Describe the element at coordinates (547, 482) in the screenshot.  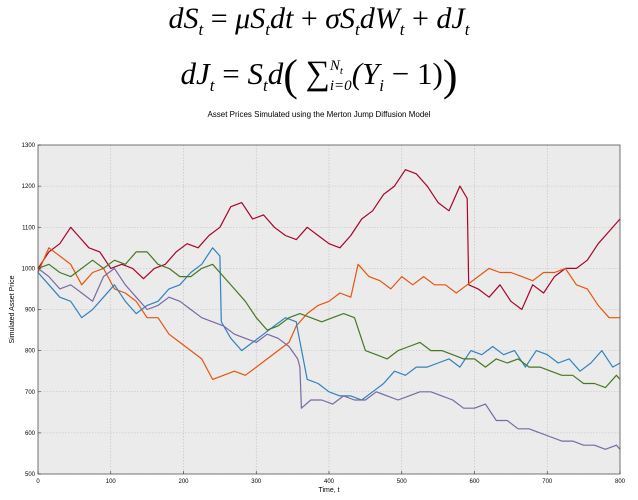
I see `x-tick-label: 700` at that location.